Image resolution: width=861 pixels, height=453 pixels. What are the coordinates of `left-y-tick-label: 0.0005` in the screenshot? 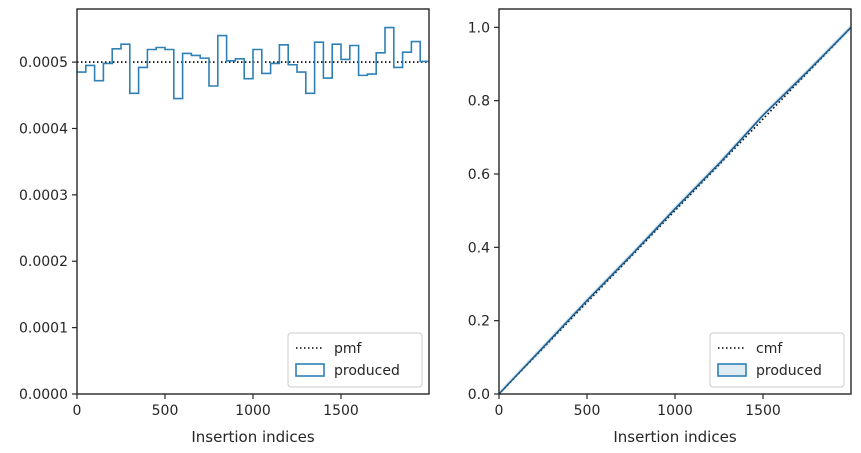 It's located at (43, 63).